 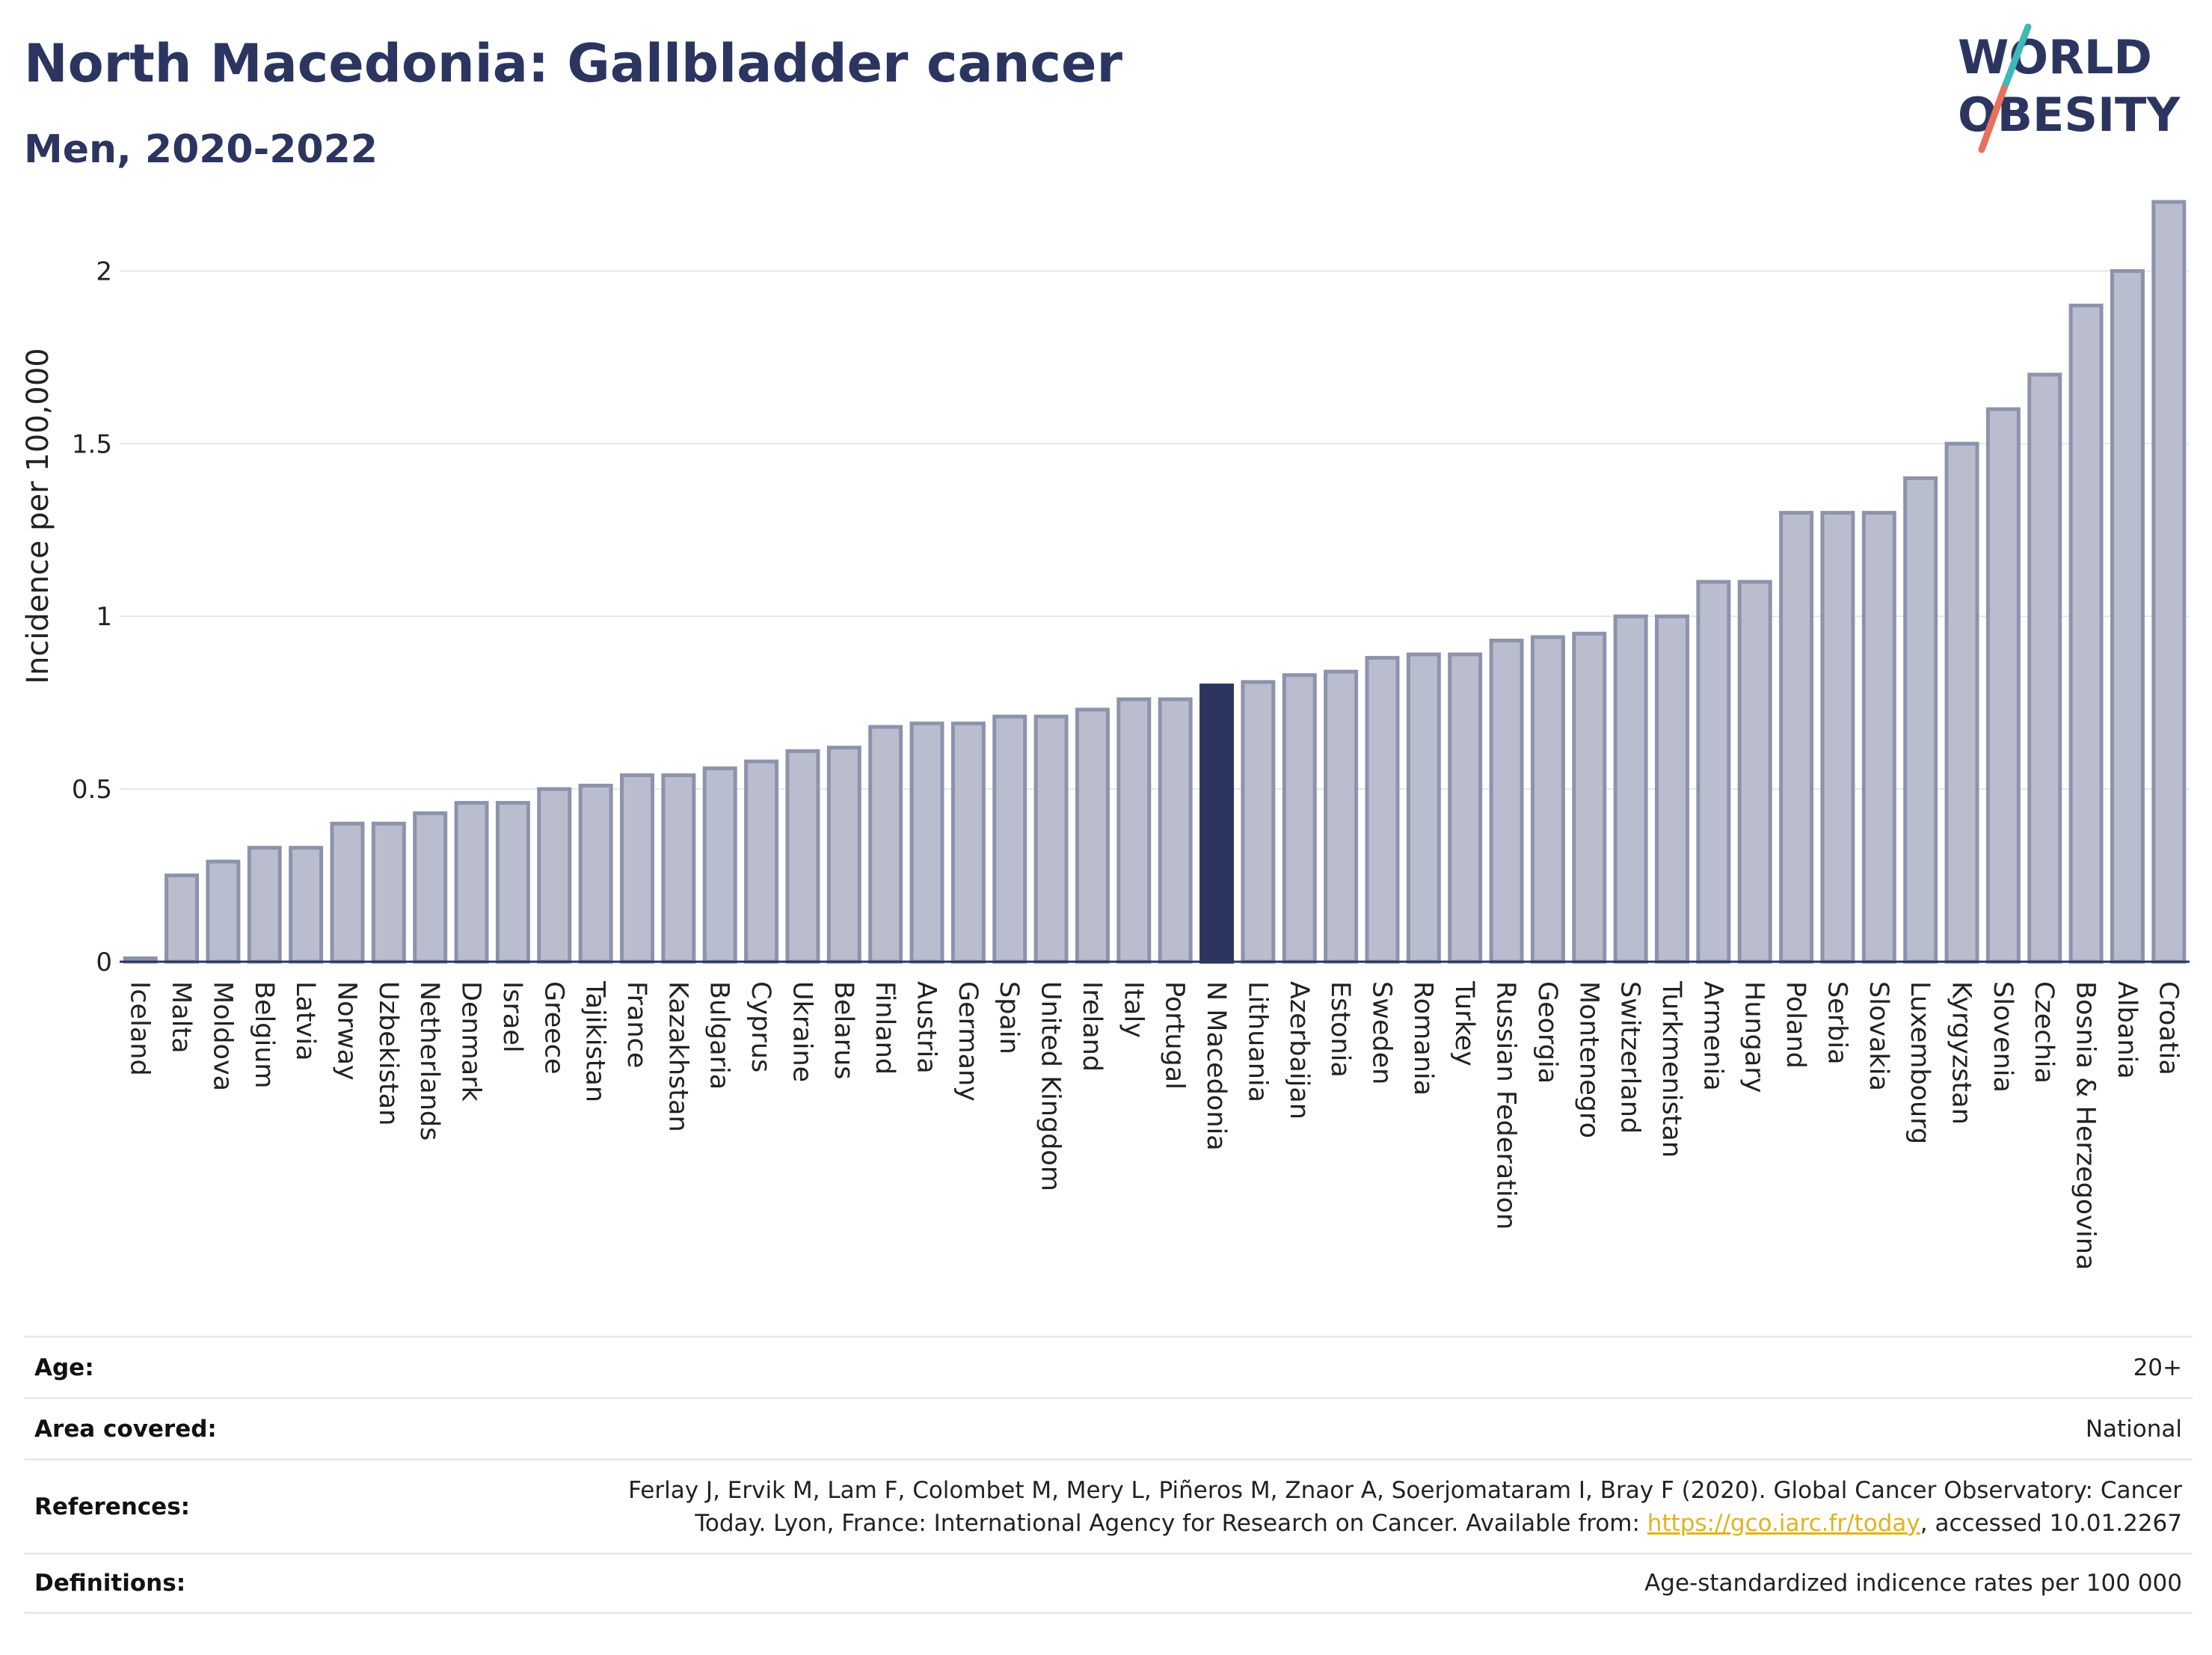 What do you see at coordinates (305, 1021) in the screenshot?
I see `x-tick-label: Latvia` at bounding box center [305, 1021].